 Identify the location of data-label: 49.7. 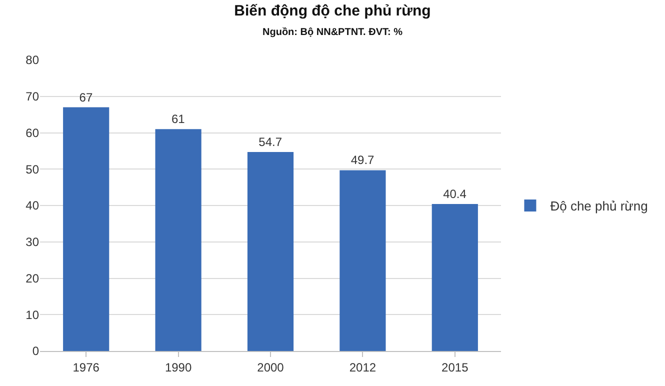
(362, 160).